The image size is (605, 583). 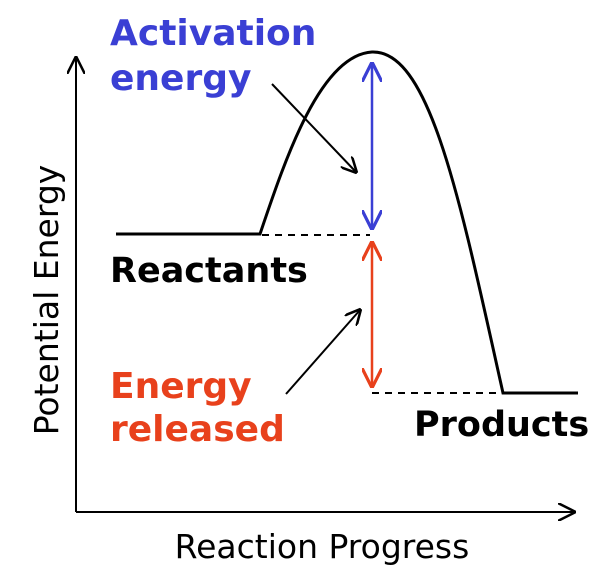 What do you see at coordinates (197, 429) in the screenshot?
I see `released-label-line2: released` at bounding box center [197, 429].